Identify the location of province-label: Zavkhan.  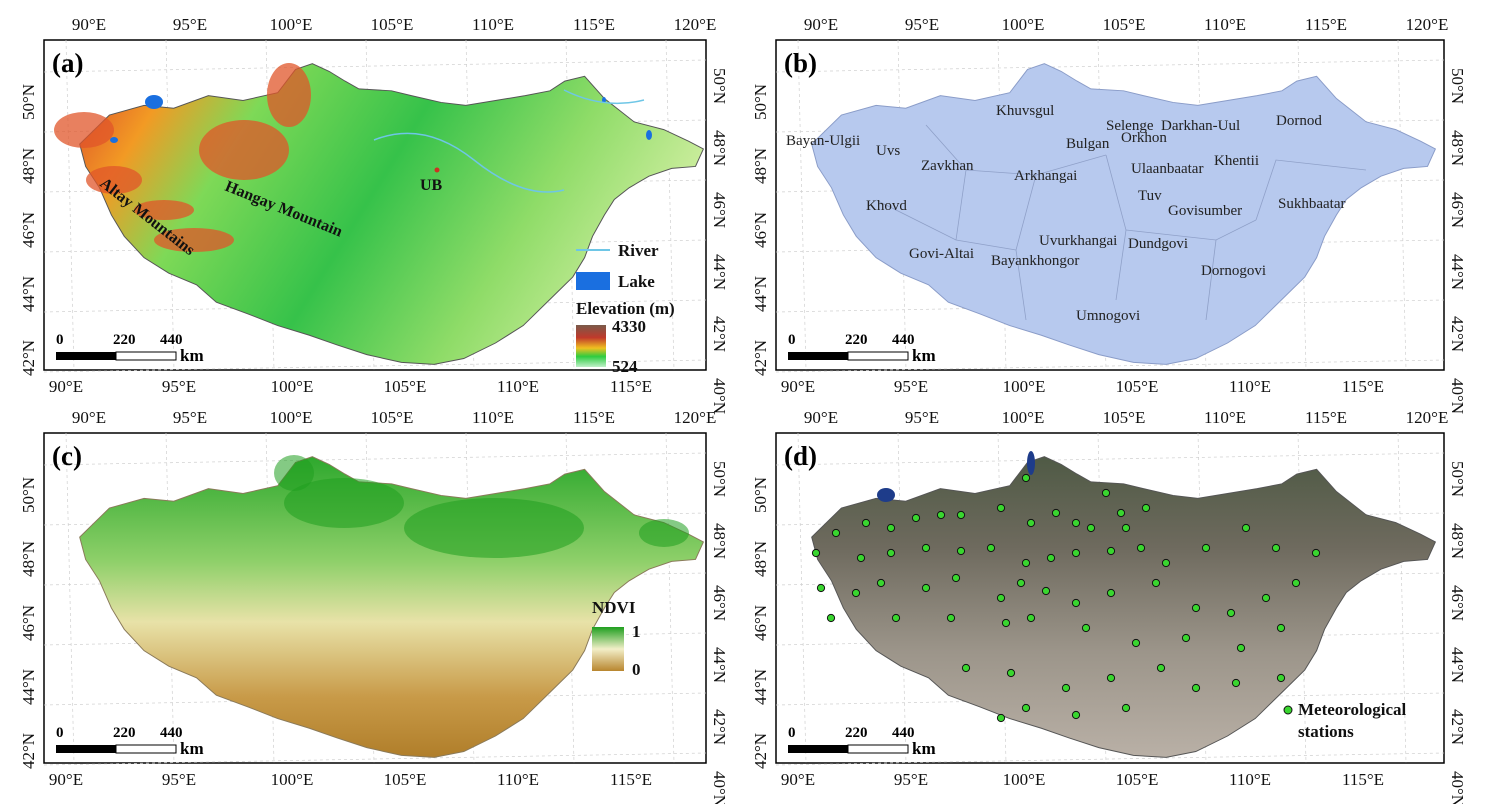
(947, 166).